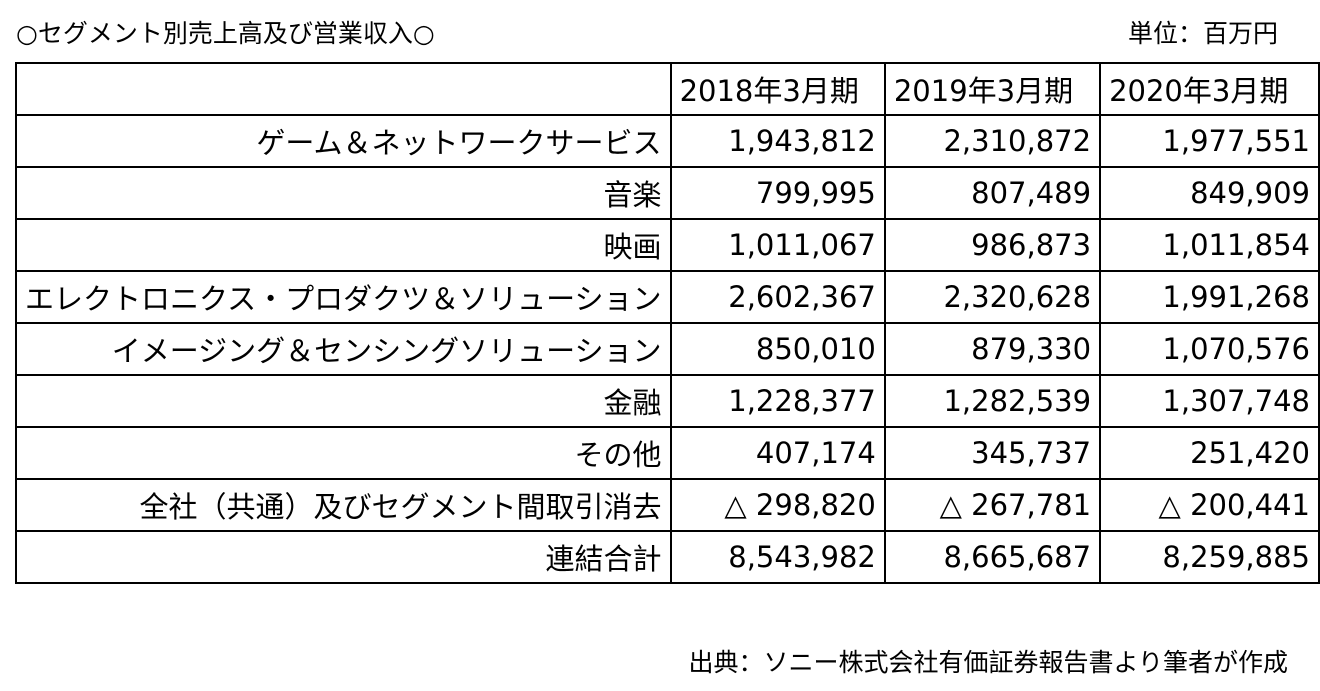 This screenshot has height=691, width=1320. Describe the element at coordinates (1209, 401) in the screenshot. I see `value-cell: 1,307,748` at that location.